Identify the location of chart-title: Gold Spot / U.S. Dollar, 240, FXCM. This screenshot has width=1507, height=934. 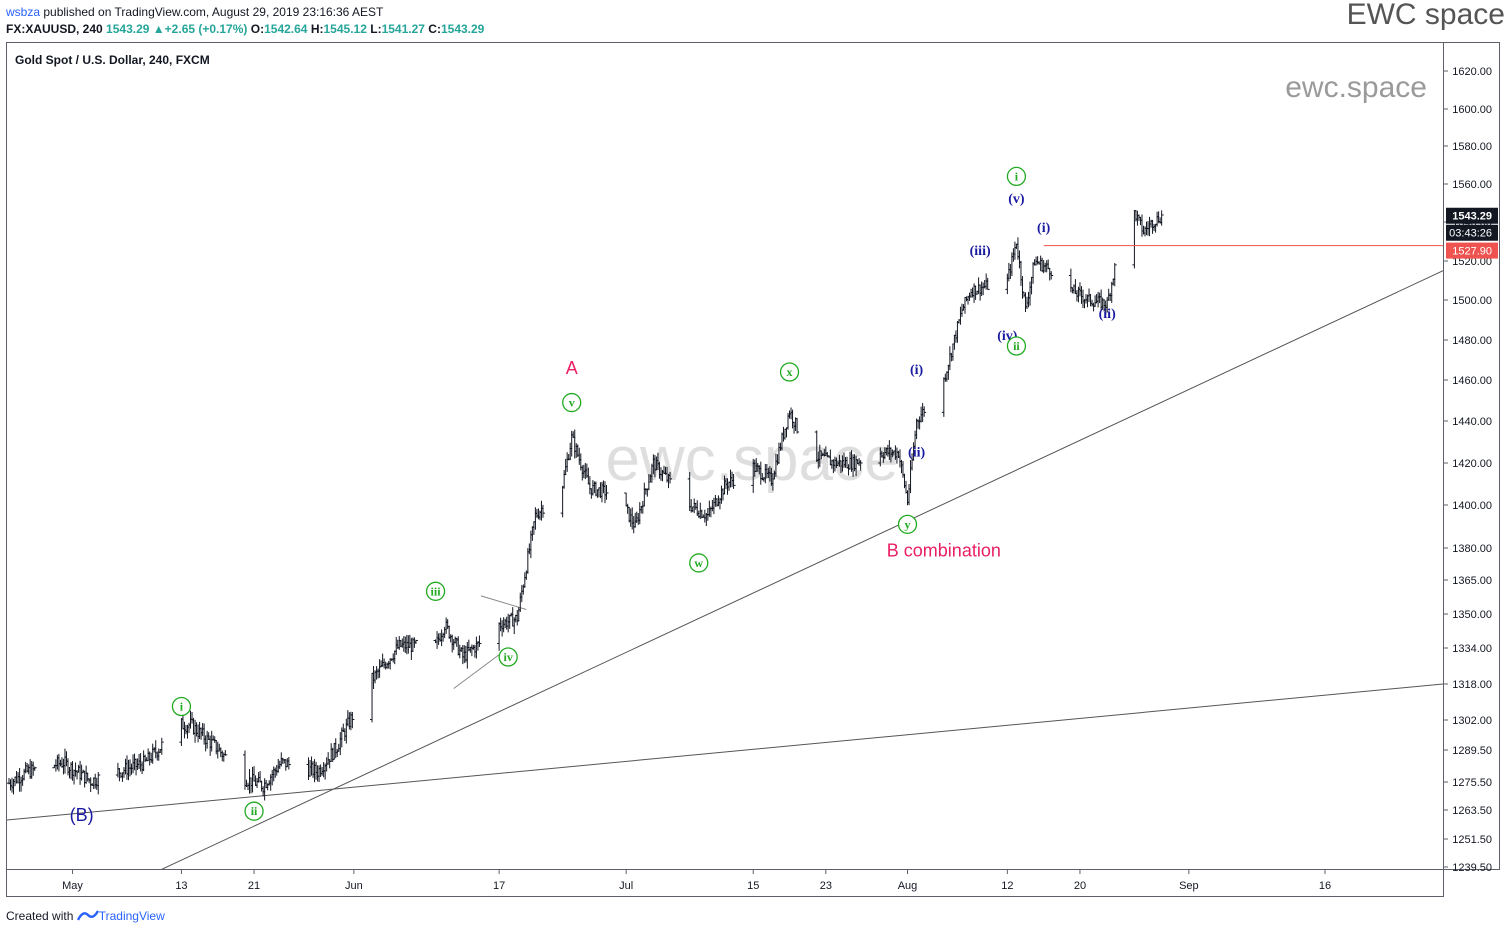
(112, 60).